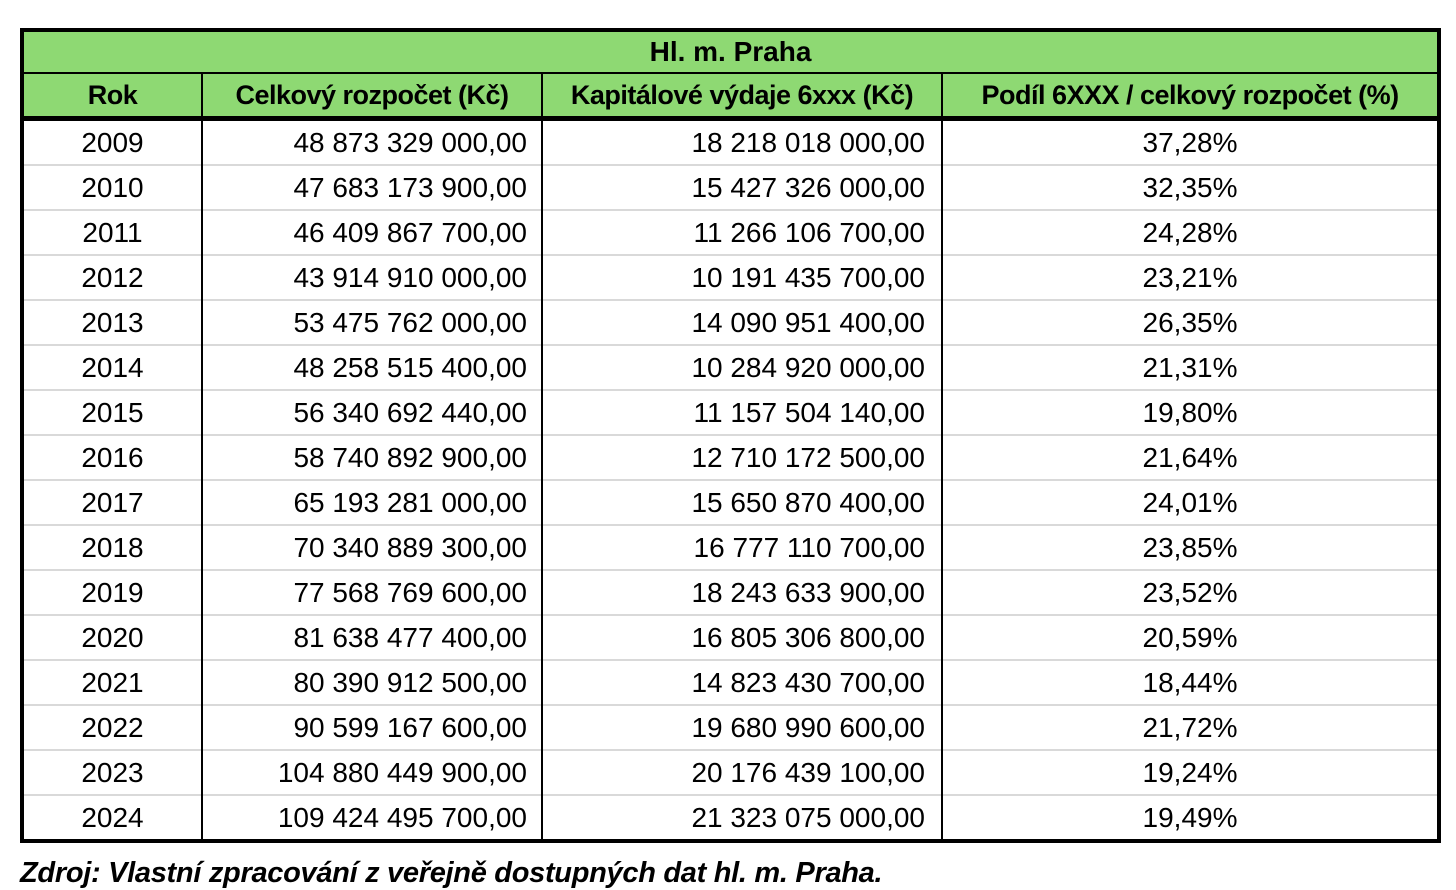  Describe the element at coordinates (1190, 277) in the screenshot. I see `share-cell: 23,21%` at that location.